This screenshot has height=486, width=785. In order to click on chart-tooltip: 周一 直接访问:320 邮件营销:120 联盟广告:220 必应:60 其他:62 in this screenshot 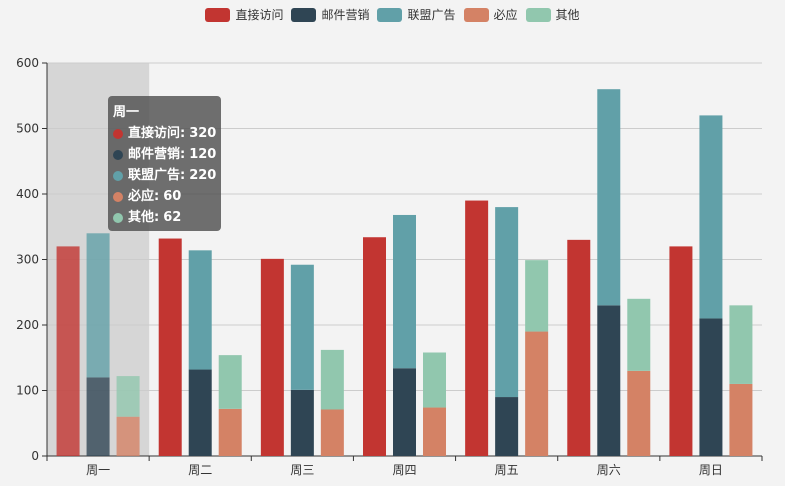, I will do `click(164, 163)`.